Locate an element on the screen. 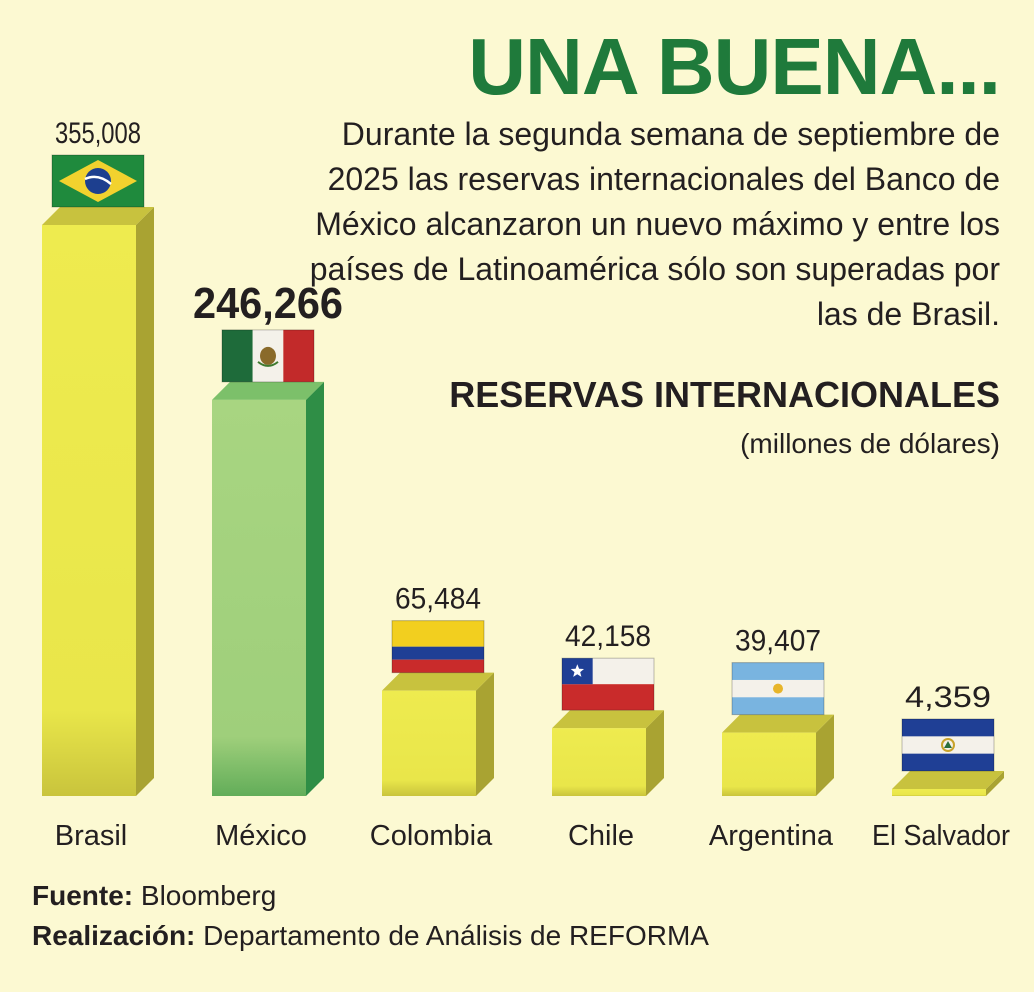 This screenshot has height=992, width=1034. colombia-flag-icon is located at coordinates (438, 647).